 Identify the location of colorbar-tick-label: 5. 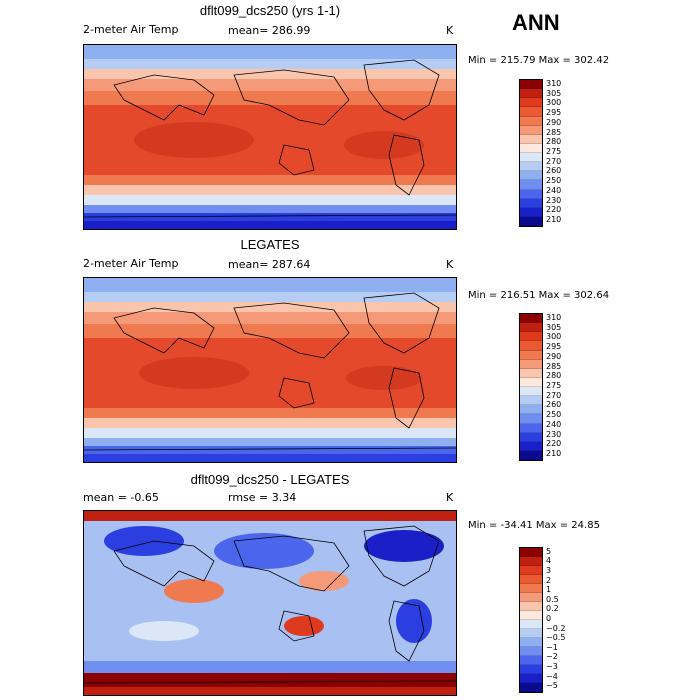
(549, 551).